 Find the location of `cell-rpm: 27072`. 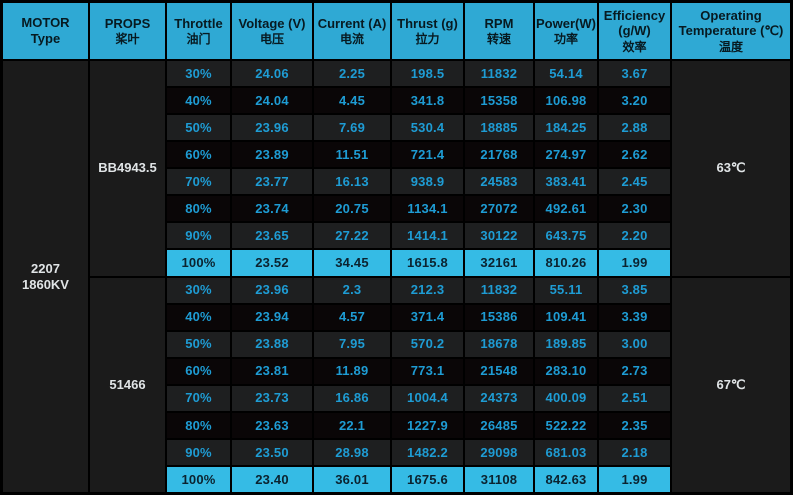

cell-rpm: 27072 is located at coordinates (499, 209).